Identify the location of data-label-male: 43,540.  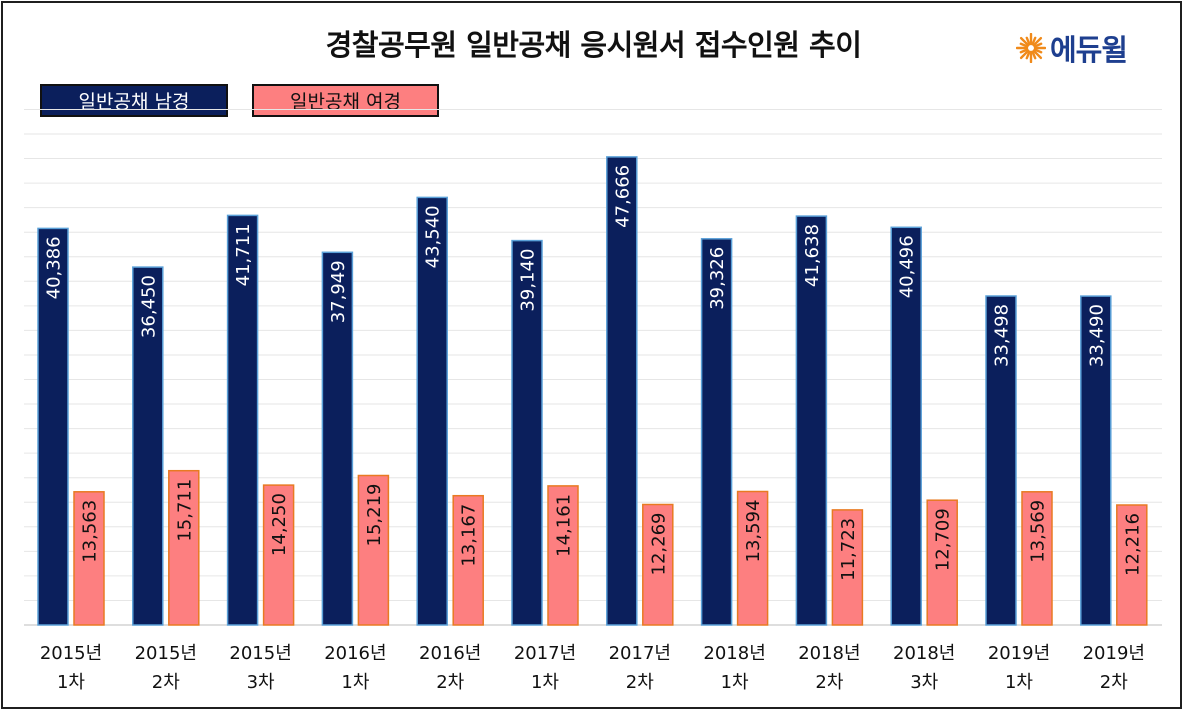
(433, 236).